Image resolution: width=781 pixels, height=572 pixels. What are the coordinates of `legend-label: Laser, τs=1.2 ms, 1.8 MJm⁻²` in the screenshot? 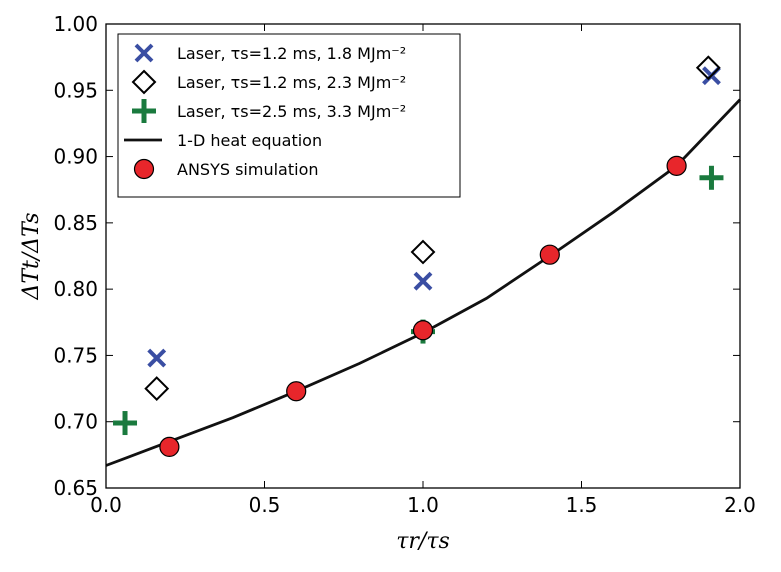 It's located at (291, 53).